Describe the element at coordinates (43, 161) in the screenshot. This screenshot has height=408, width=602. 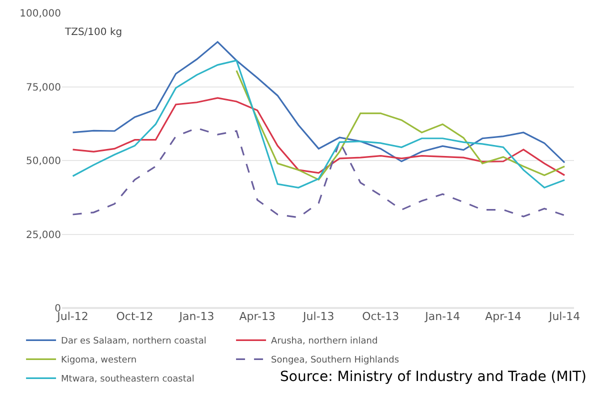
I see `y-tick-label: 50,000` at that location.